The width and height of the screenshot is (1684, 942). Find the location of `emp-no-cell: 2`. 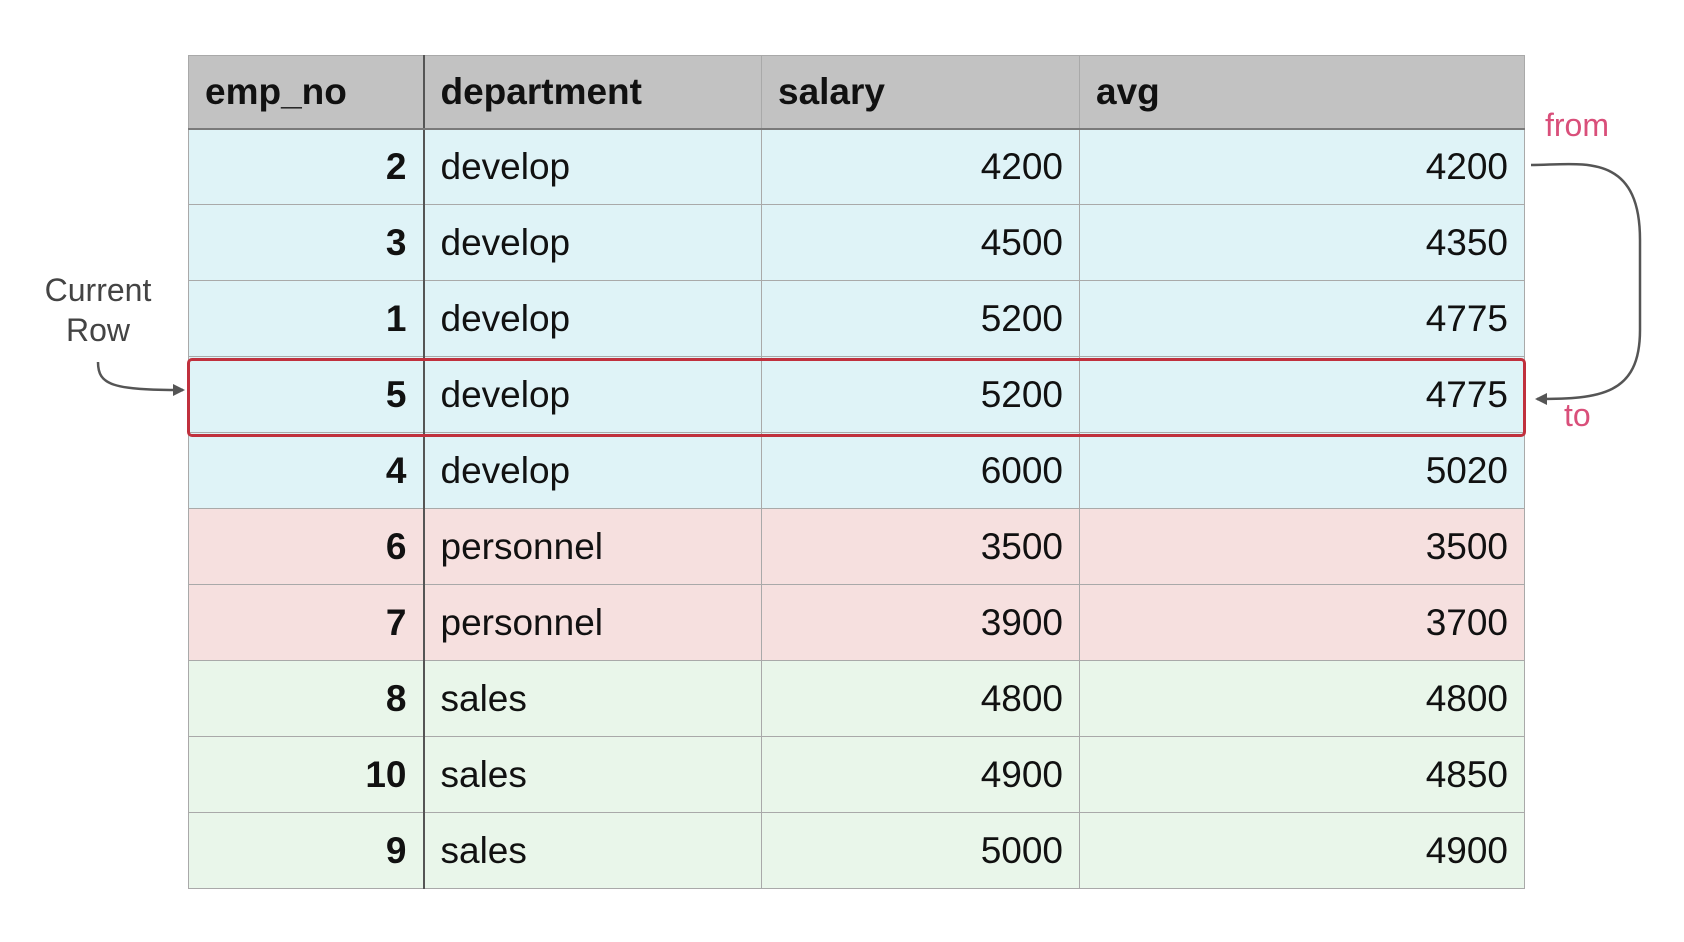

emp-no-cell: 2 is located at coordinates (306, 166).